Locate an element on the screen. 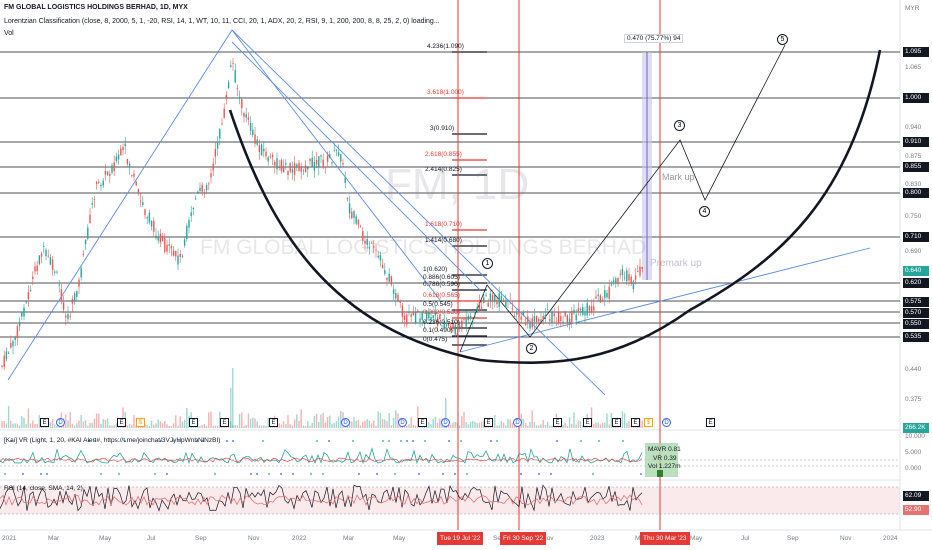  wave-3-marker: 3 is located at coordinates (679, 125).